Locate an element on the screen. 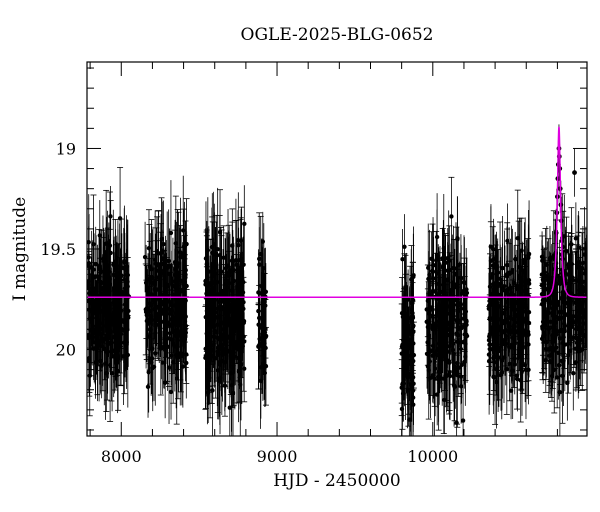 This screenshot has height=512, width=600. chart-title: OGLE-2025-BLG-0652 is located at coordinates (337, 35).